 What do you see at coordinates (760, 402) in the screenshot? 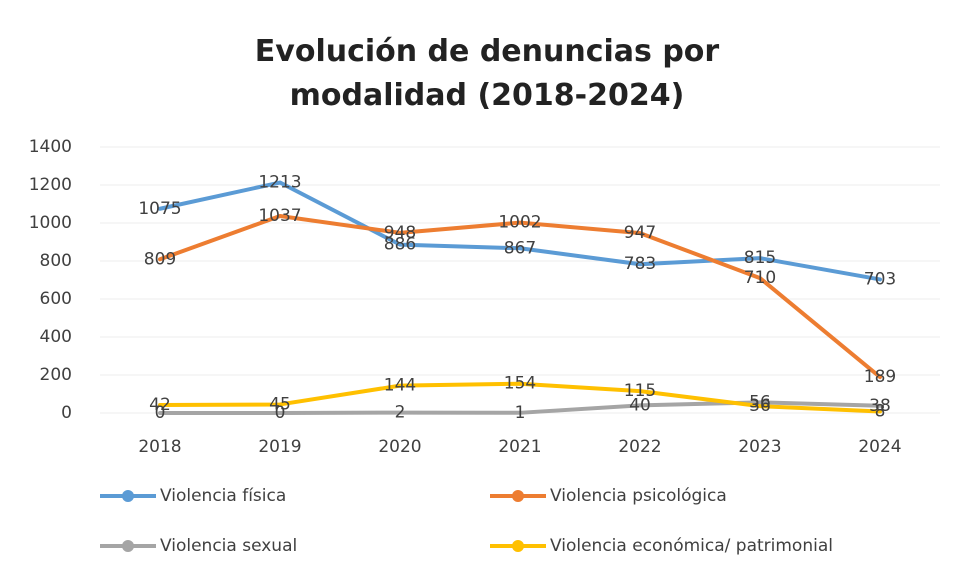
I see `data-label: 56` at bounding box center [760, 402].